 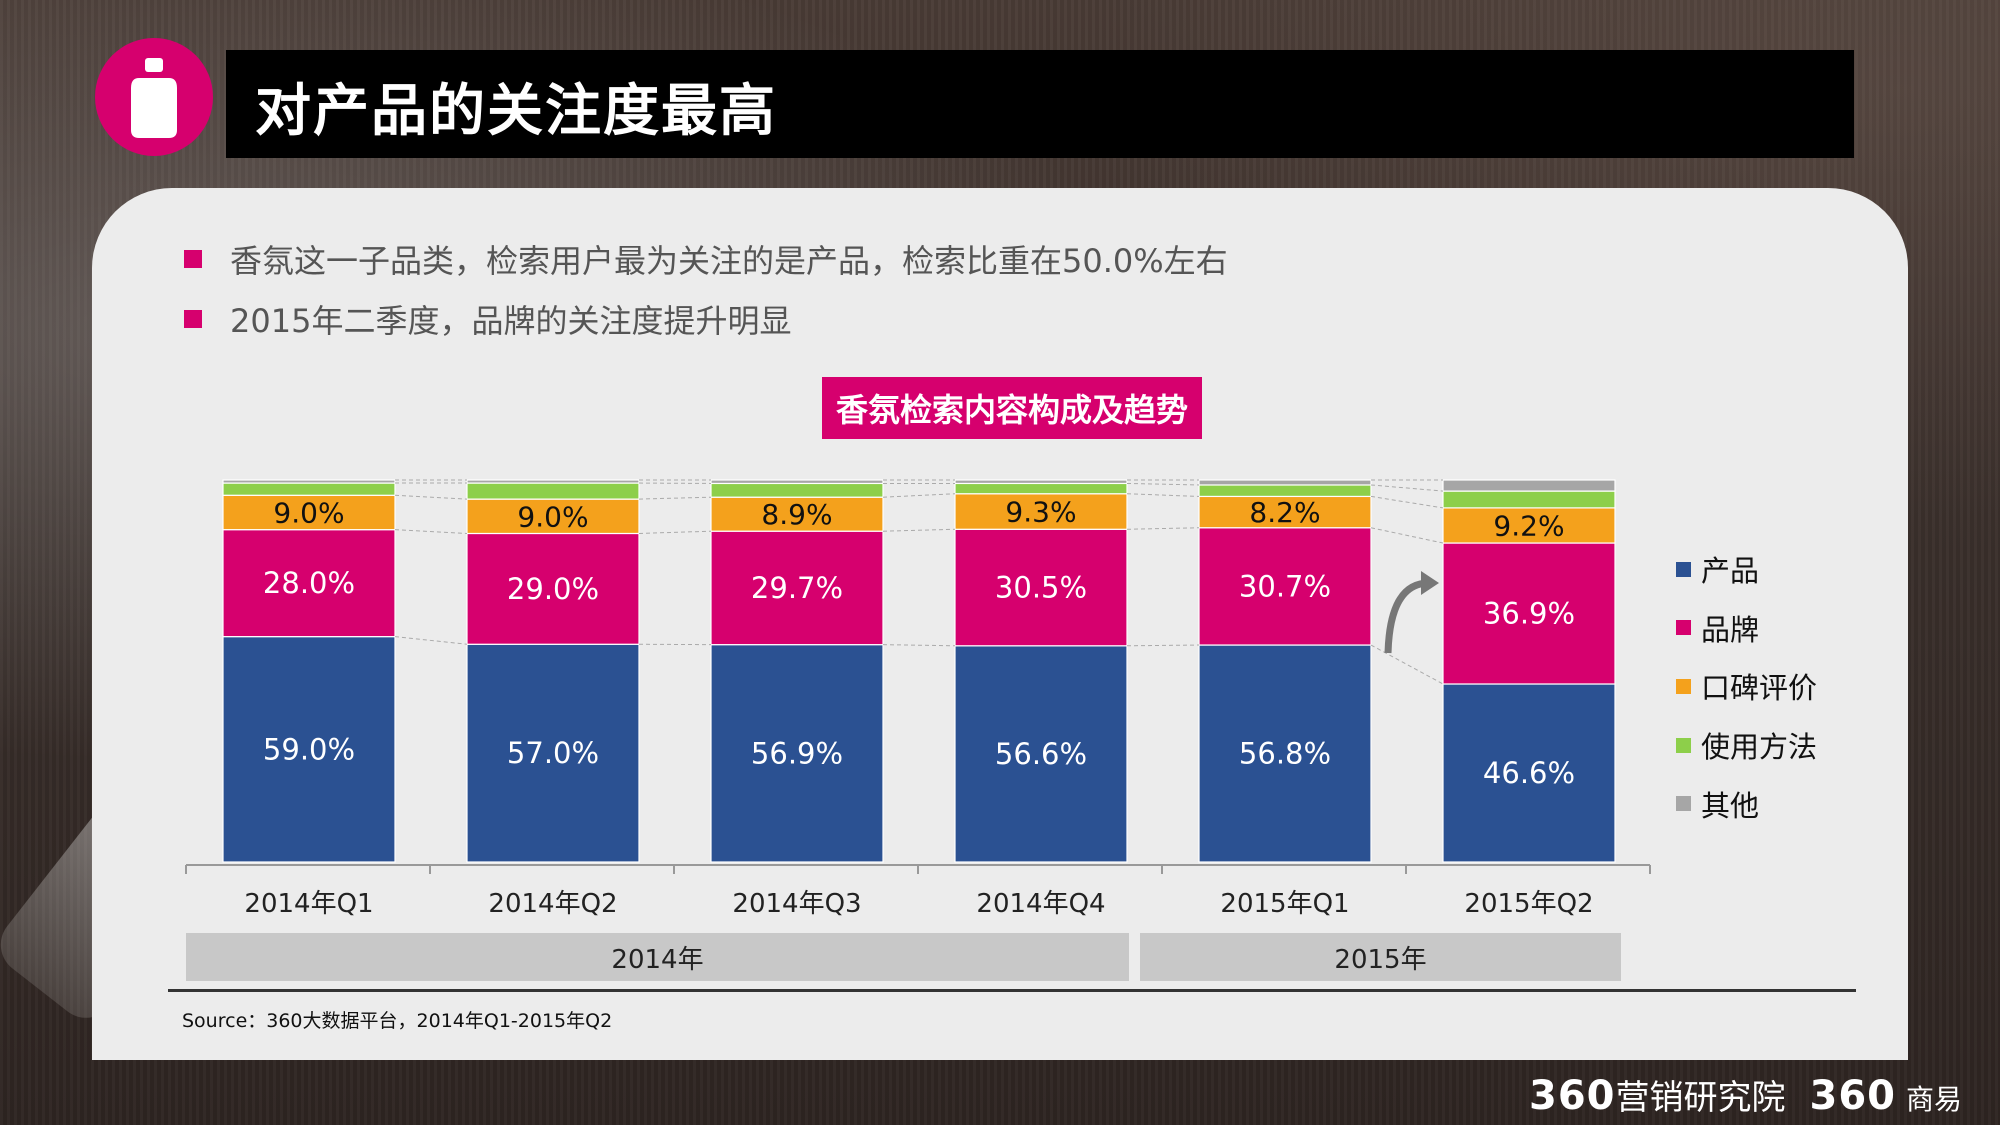 I want to click on data-label: 59.0%, so click(x=309, y=749).